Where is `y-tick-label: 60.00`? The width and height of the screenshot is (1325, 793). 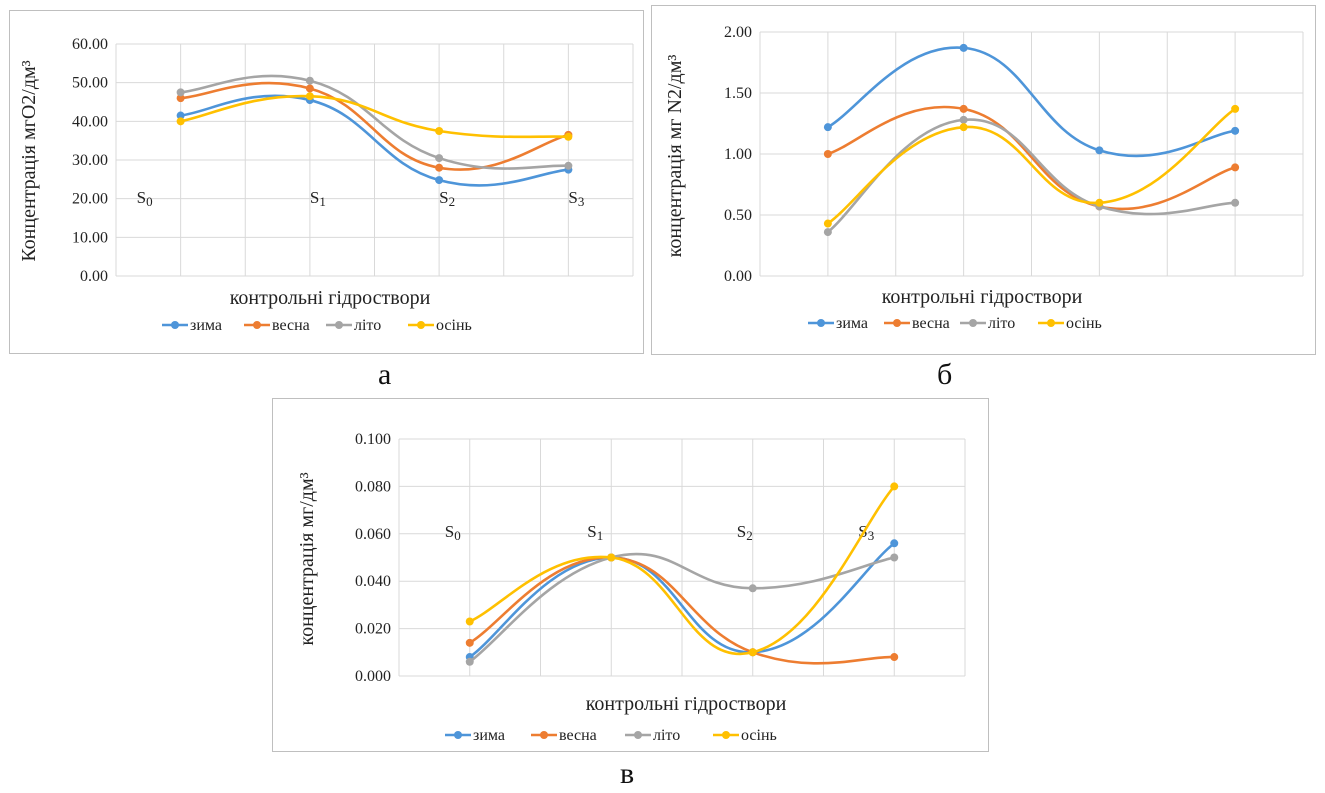
y-tick-label: 60.00 is located at coordinates (90, 44).